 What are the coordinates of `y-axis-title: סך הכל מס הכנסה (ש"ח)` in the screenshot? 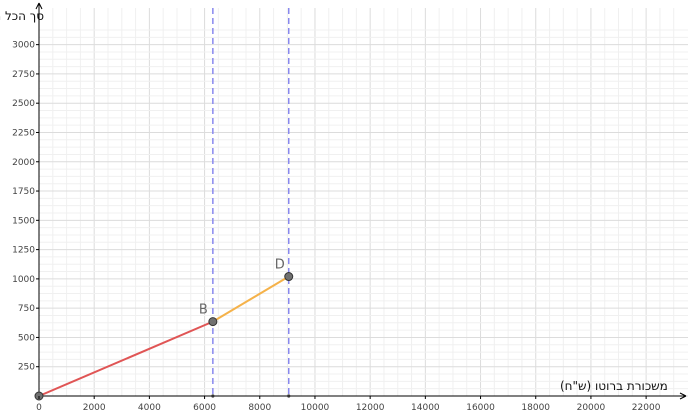 It's located at (22, 16).